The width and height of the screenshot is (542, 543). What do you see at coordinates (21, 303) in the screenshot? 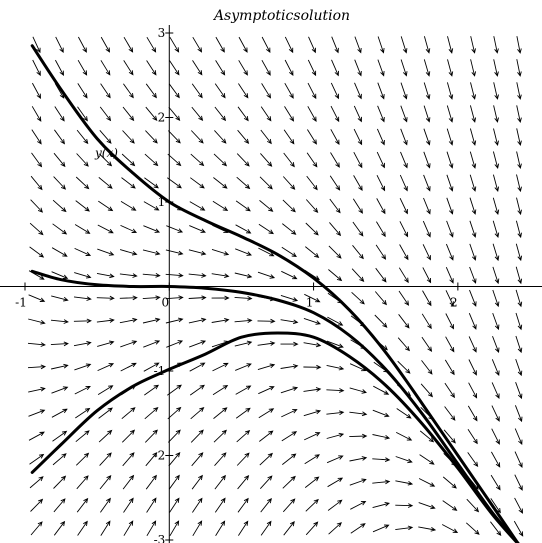
I see `x-tick-label: -1` at bounding box center [21, 303].